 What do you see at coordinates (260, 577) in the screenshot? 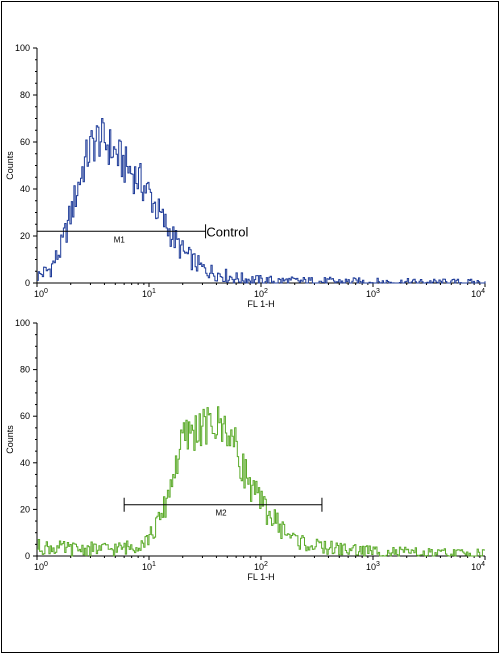
I see `panel-2-x-axis-label: FL 1-H` at bounding box center [260, 577].